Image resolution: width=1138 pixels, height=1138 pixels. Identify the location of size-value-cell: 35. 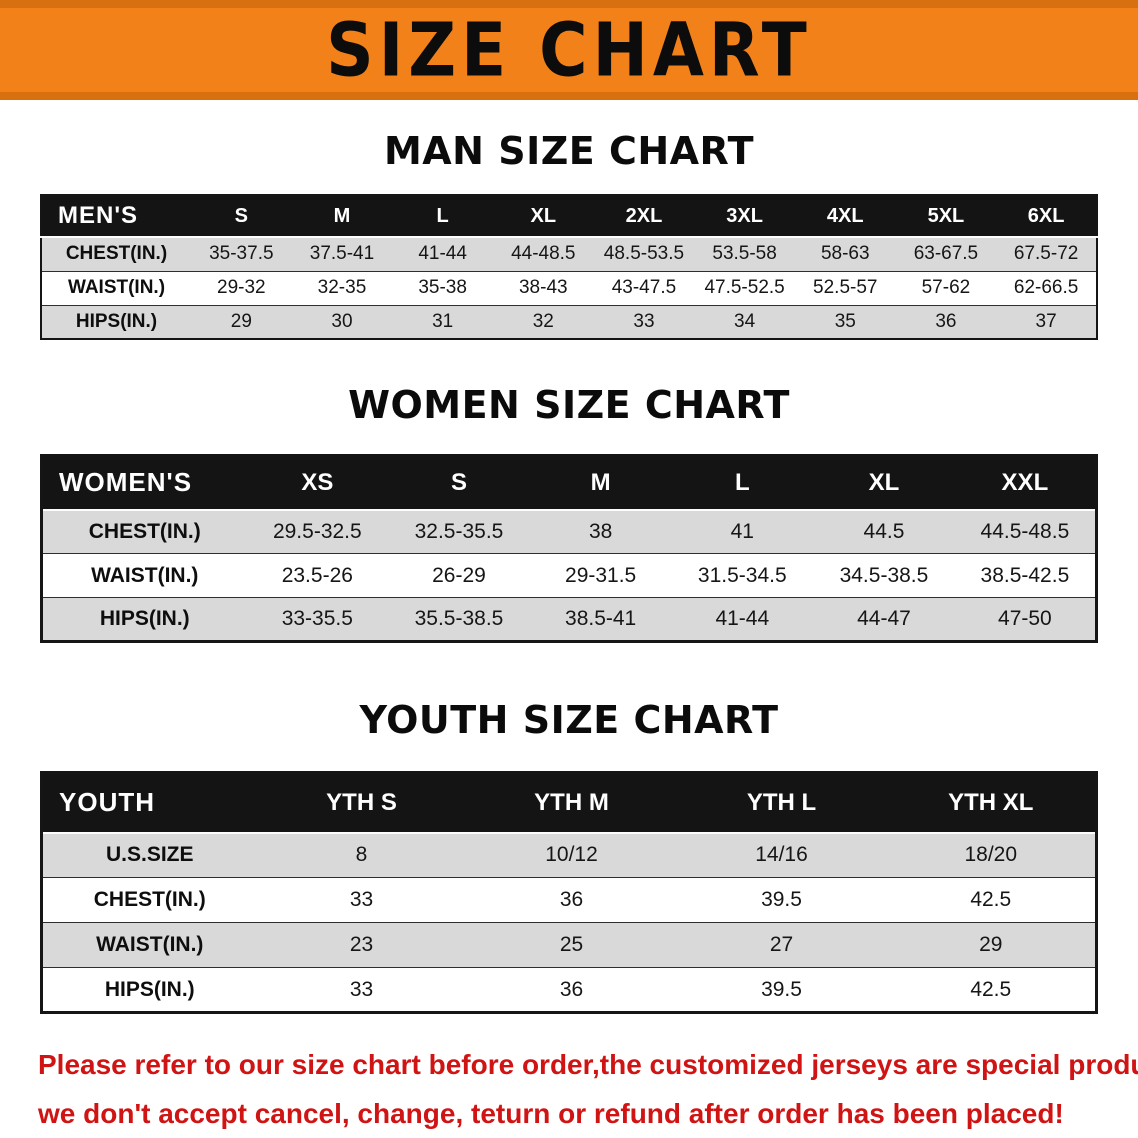
(845, 321).